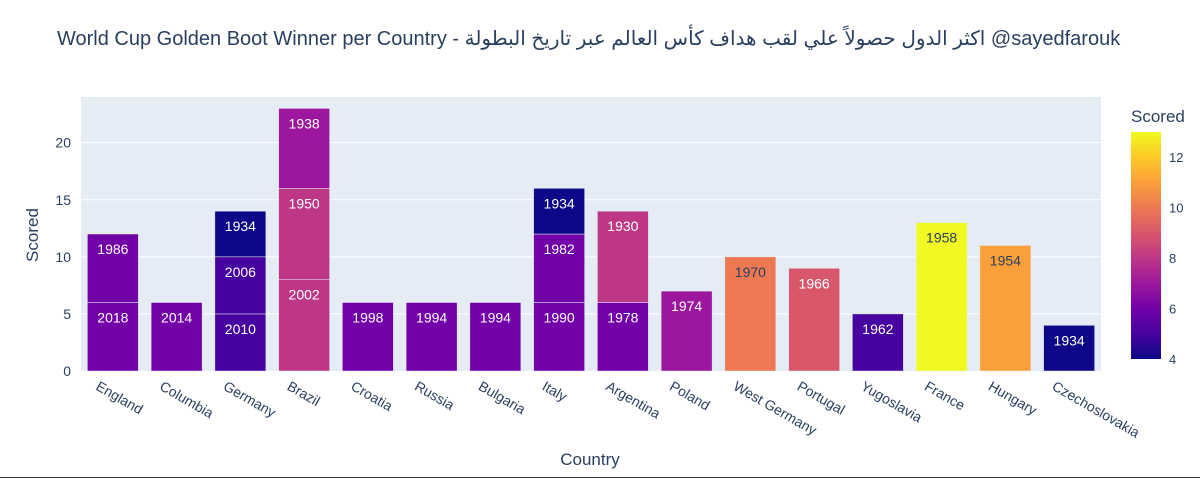 The image size is (1200, 478). I want to click on bar-year-label: 2002, so click(304, 295).